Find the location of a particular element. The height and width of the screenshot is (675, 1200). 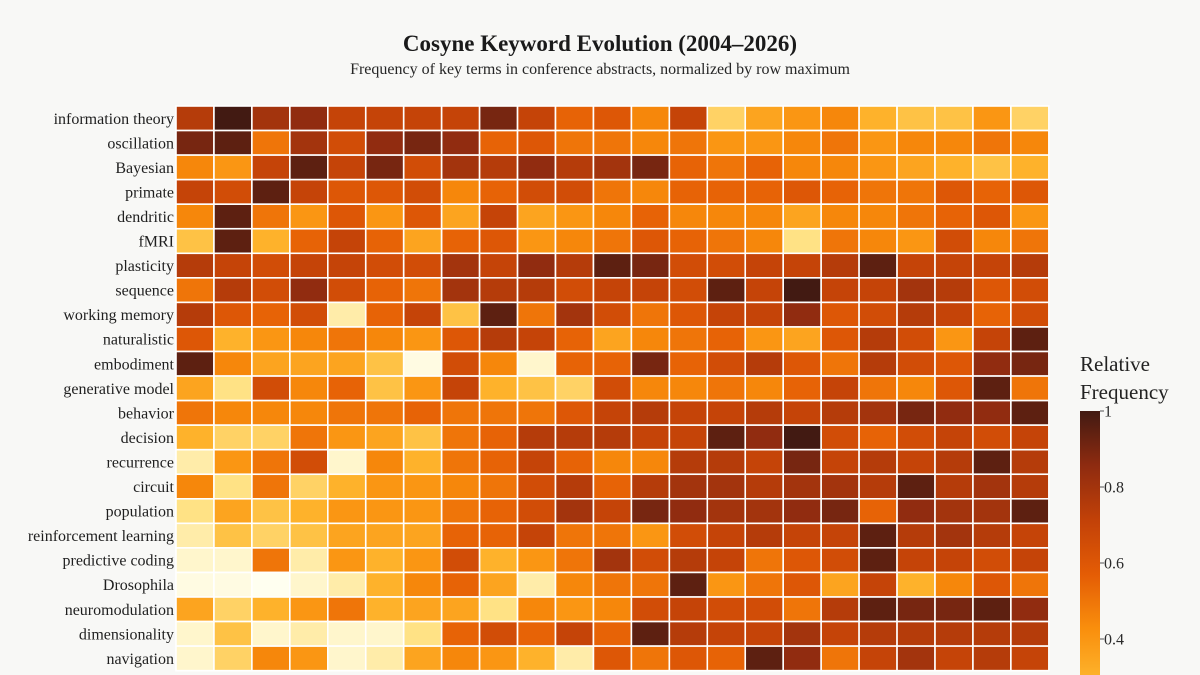

y-tick-label: reinforcement learning is located at coordinates (101, 536).